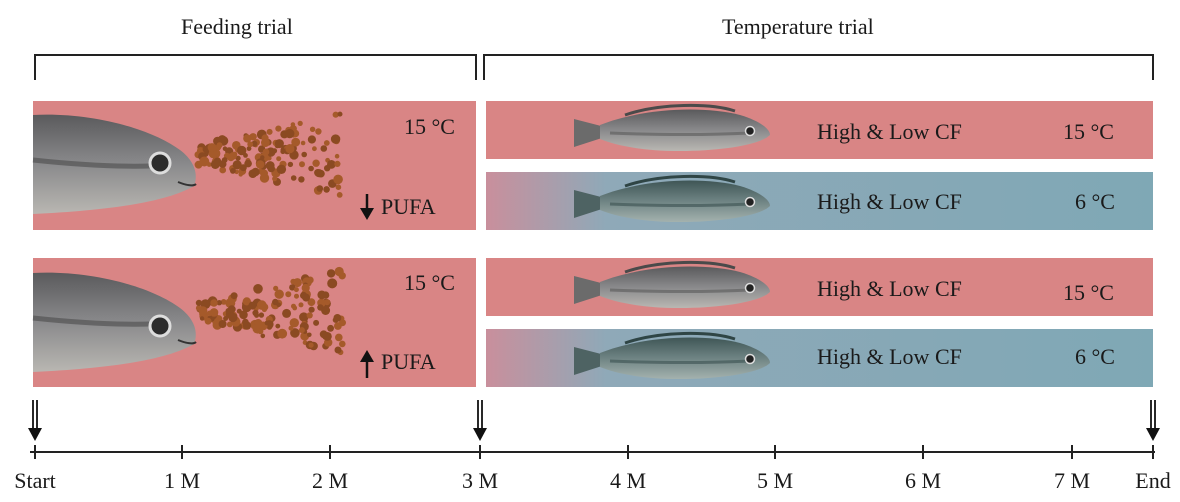 This screenshot has width=1180, height=502. What do you see at coordinates (367, 207) in the screenshot?
I see `pufa-down-arrow-icon` at bounding box center [367, 207].